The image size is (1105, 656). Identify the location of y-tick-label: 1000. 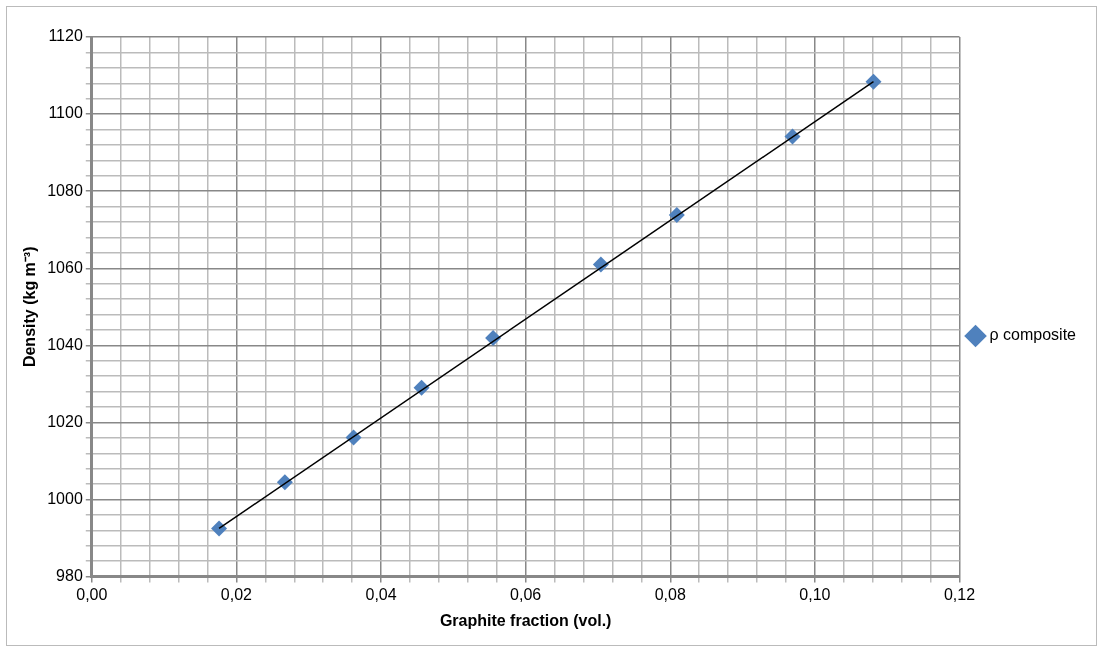
(65, 498).